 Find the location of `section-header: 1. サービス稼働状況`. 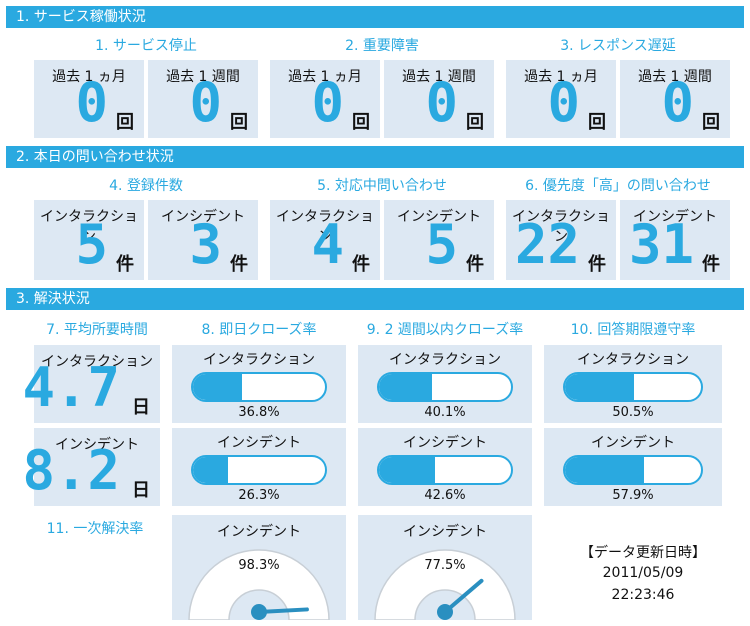

section-header: 1. サービス稼働状況 is located at coordinates (375, 17).